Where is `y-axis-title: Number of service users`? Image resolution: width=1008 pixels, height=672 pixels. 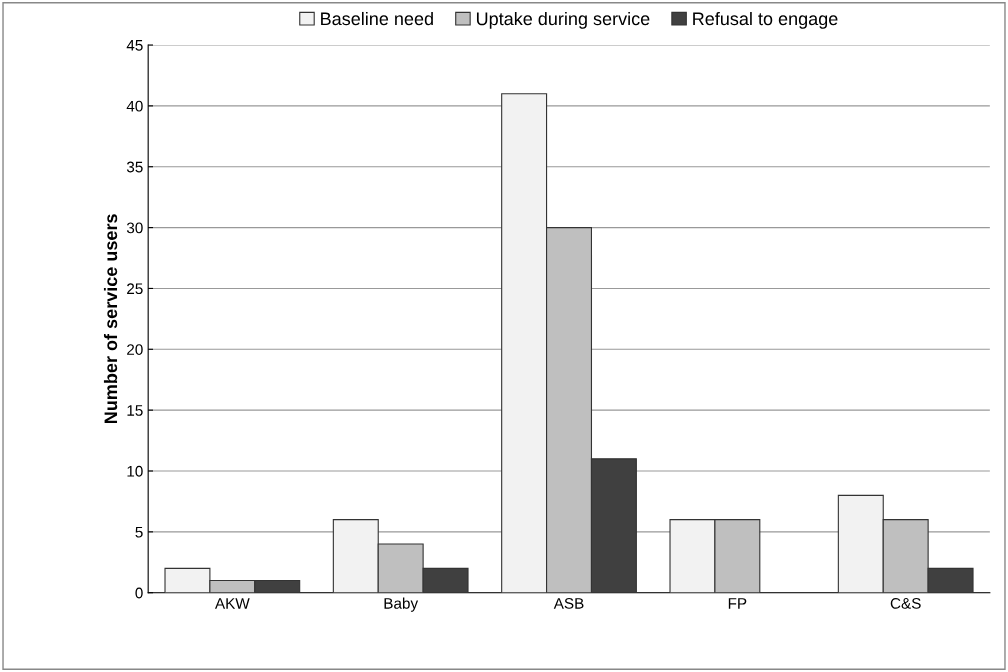
y-axis-title: Number of service users is located at coordinates (110, 319).